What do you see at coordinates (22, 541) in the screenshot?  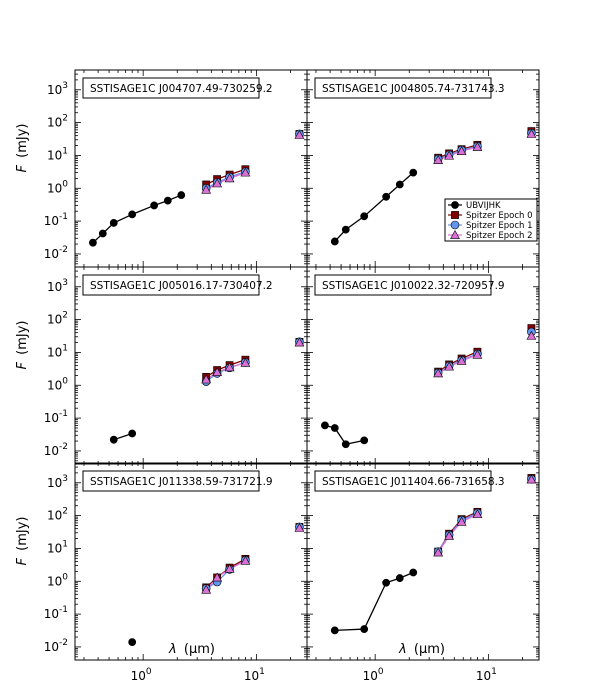 I see `y-axis-title-bottom: F (mJy)` at bounding box center [22, 541].